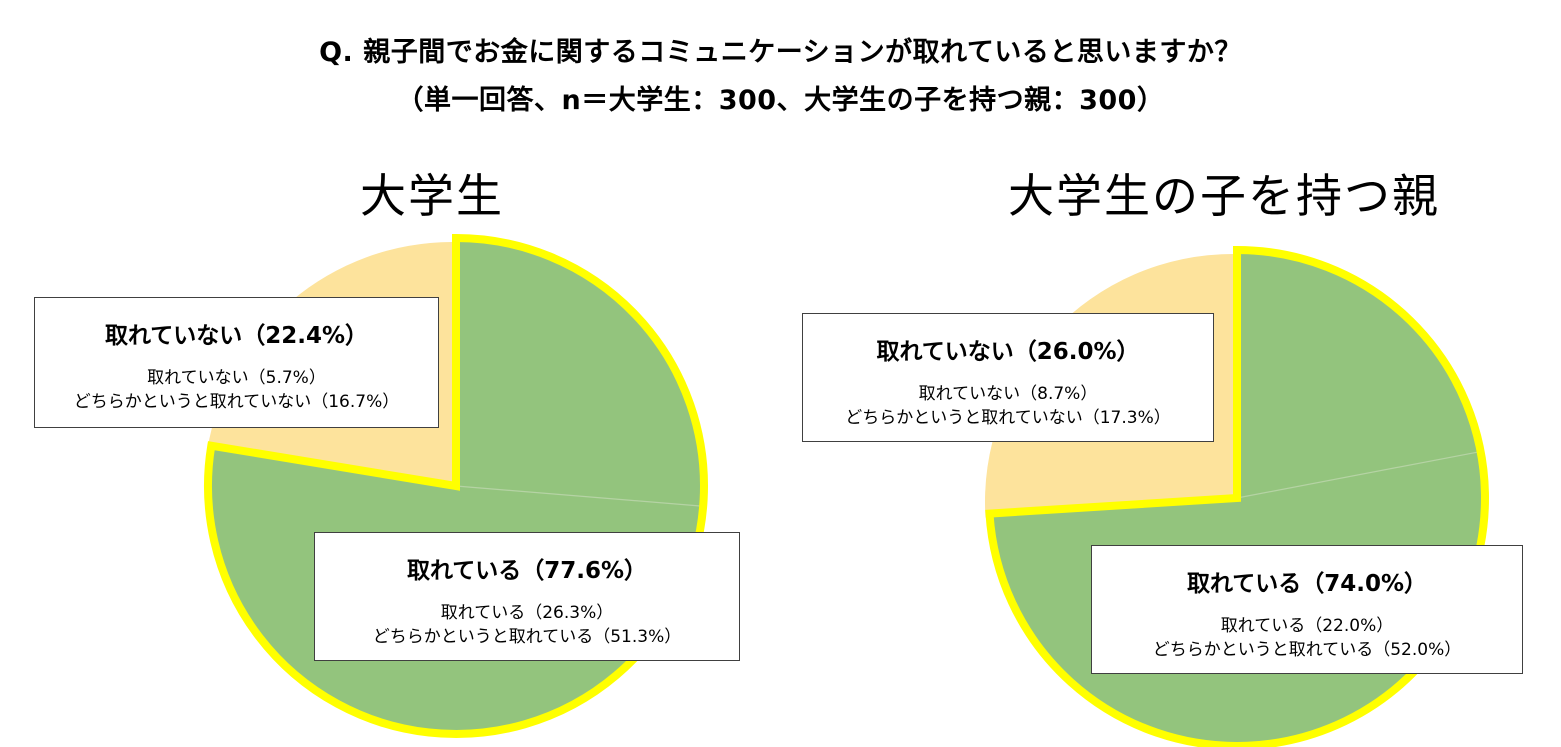 This screenshot has width=1561, height=747. I want to click on label-line: どちらかというと取れていない（16.7%）, so click(236, 402).